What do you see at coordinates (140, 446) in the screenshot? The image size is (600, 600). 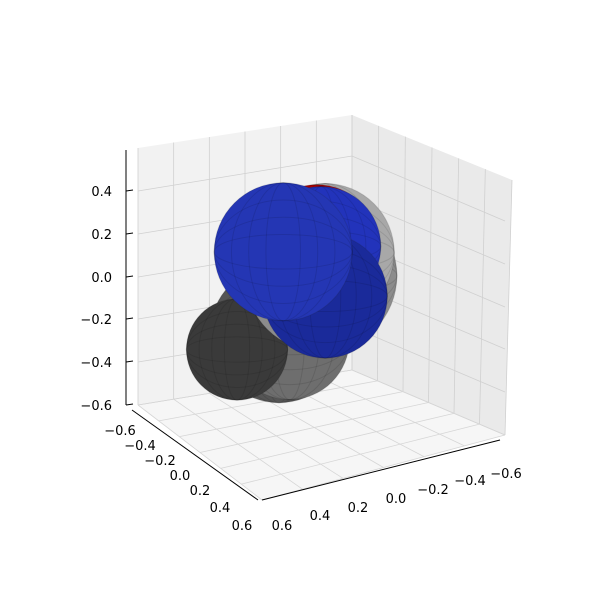 I see `left-tick-label: −0.4` at bounding box center [140, 446].